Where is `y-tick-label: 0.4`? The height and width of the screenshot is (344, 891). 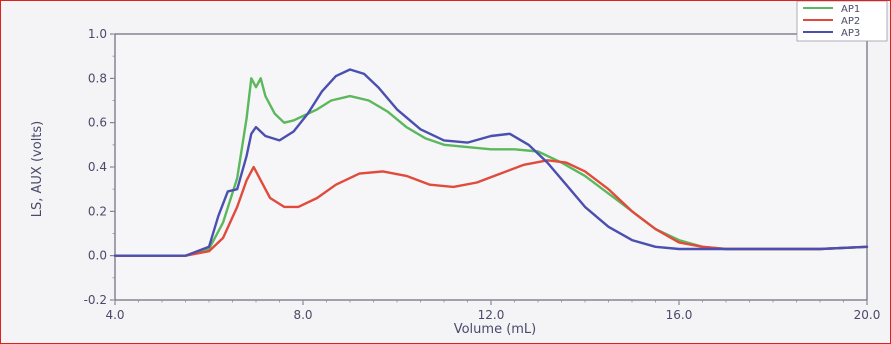 y-tick-label: 0.4 is located at coordinates (97, 167).